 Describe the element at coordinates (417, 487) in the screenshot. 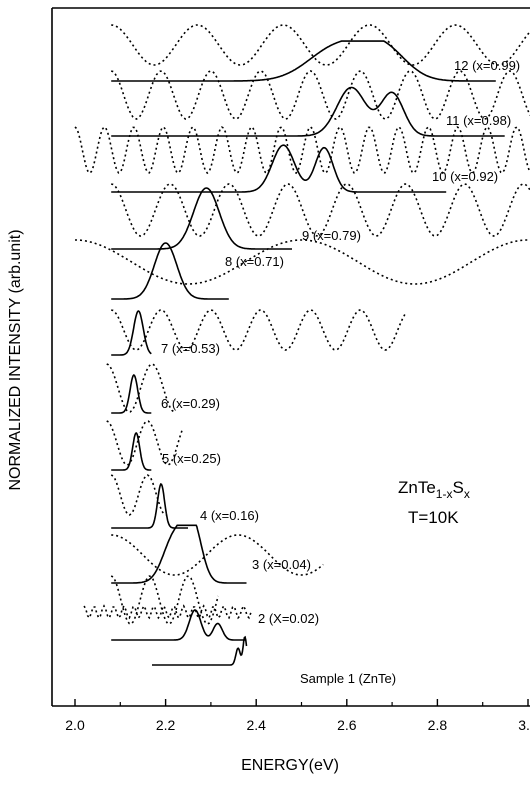

I see `material-main: ZnTe` at that location.